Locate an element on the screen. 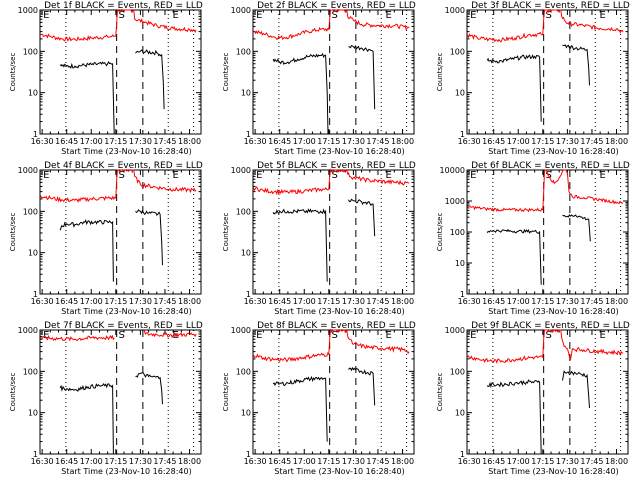  panel-title: Det 4f BLACK = Events, RED = LLD is located at coordinates (123, 166).